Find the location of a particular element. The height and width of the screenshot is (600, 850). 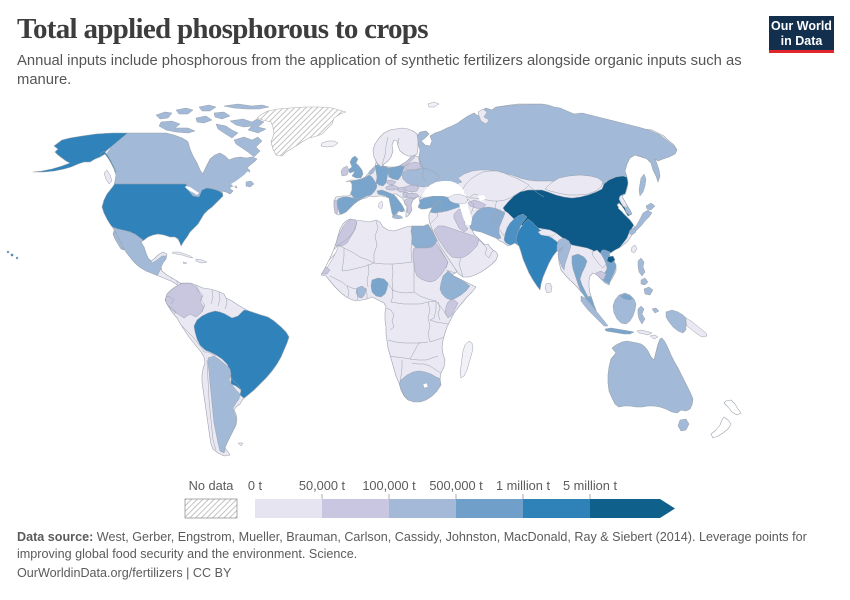

svg-text: 0 t is located at coordinates (255, 485).